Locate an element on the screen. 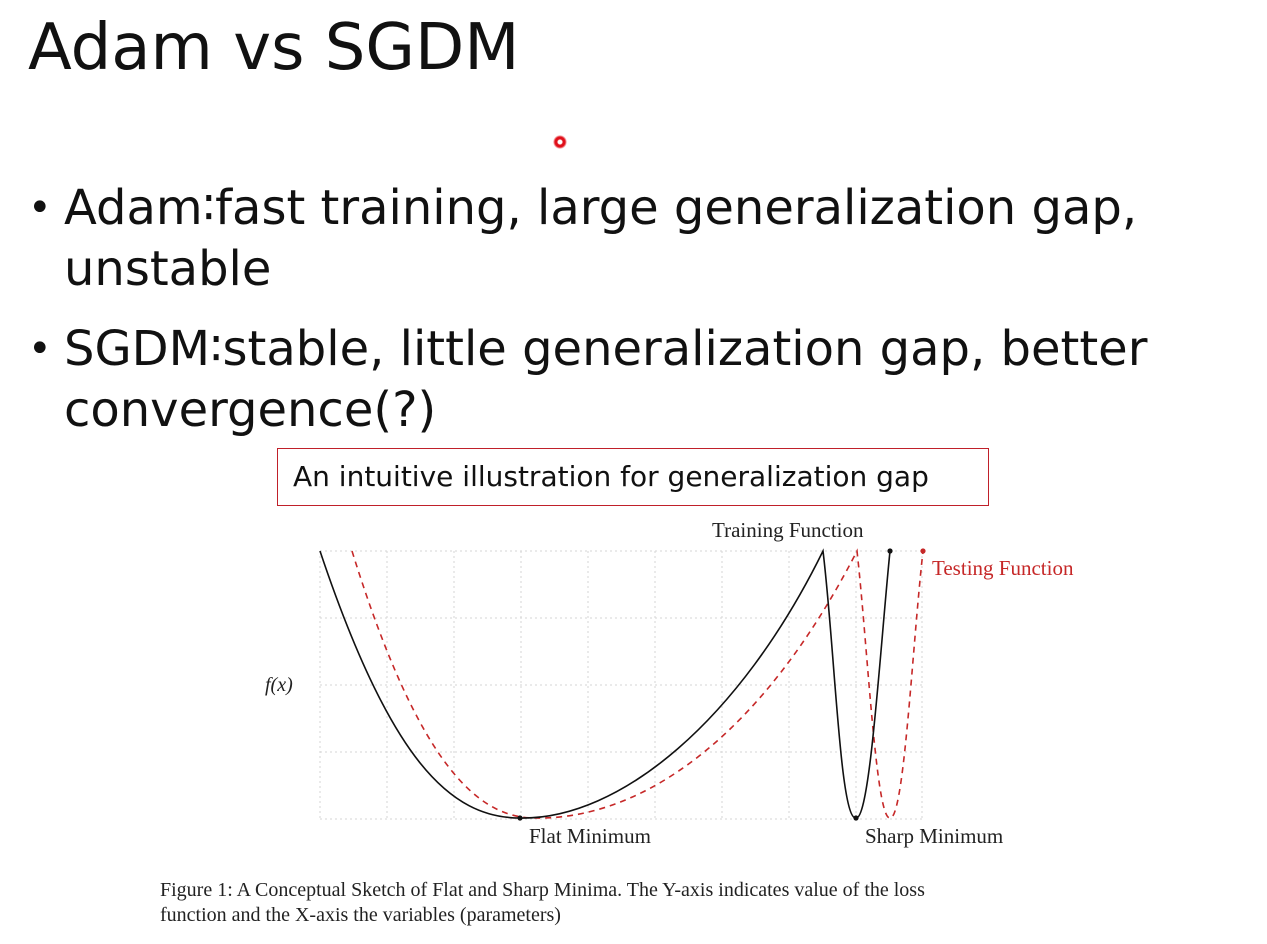 The width and height of the screenshot is (1267, 944). training-function-marker is located at coordinates (890, 551).